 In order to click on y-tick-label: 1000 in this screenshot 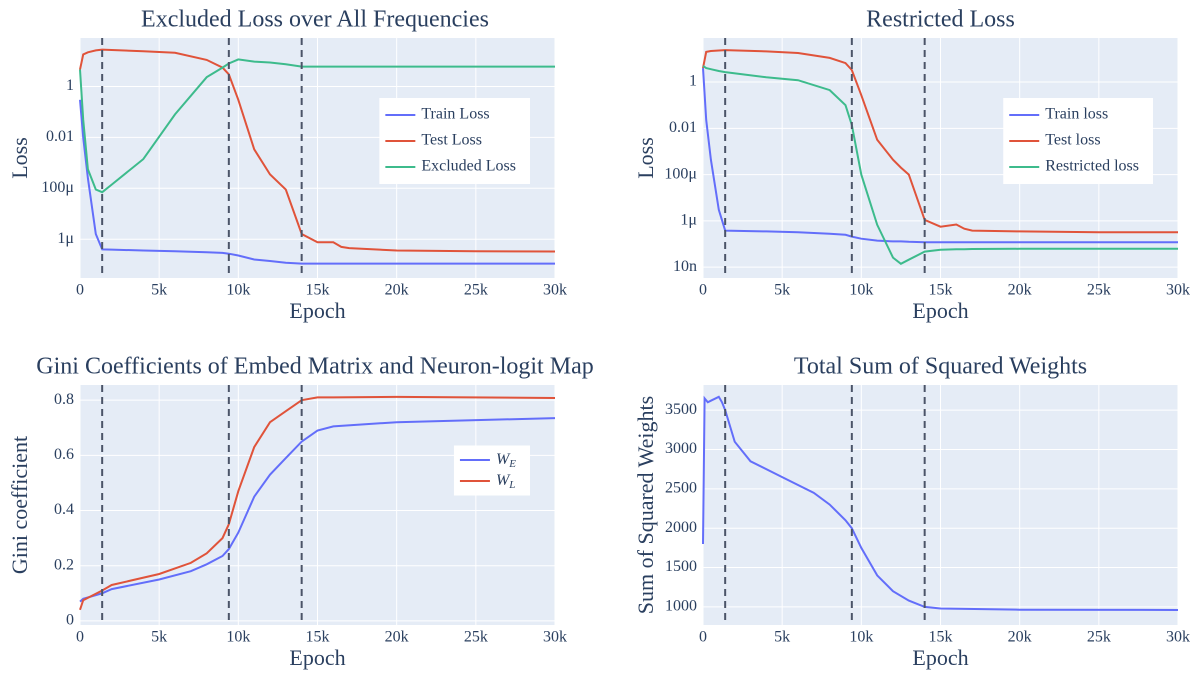, I will do `click(681, 606)`.